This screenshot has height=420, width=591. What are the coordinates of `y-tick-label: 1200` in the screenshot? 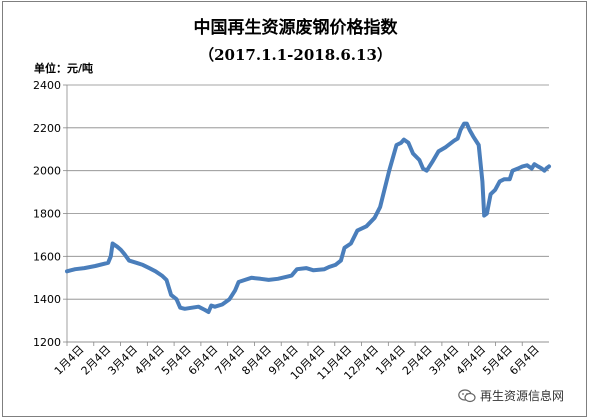 It's located at (47, 342).